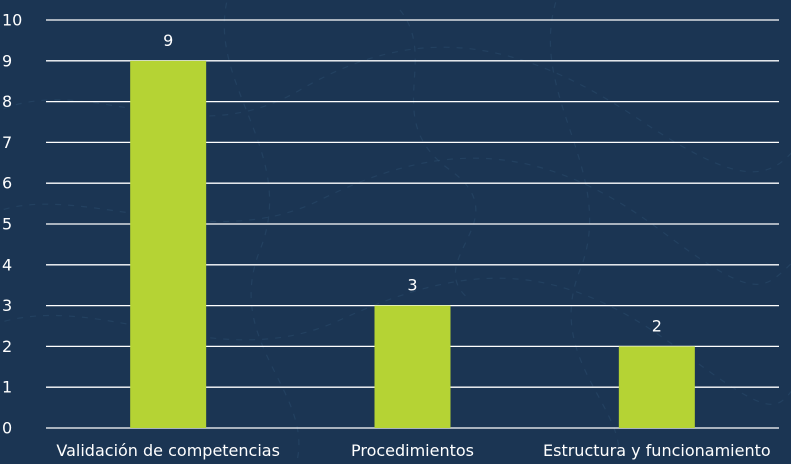 The height and width of the screenshot is (464, 791). What do you see at coordinates (7, 60) in the screenshot?
I see `y-tick-label: 9` at bounding box center [7, 60].